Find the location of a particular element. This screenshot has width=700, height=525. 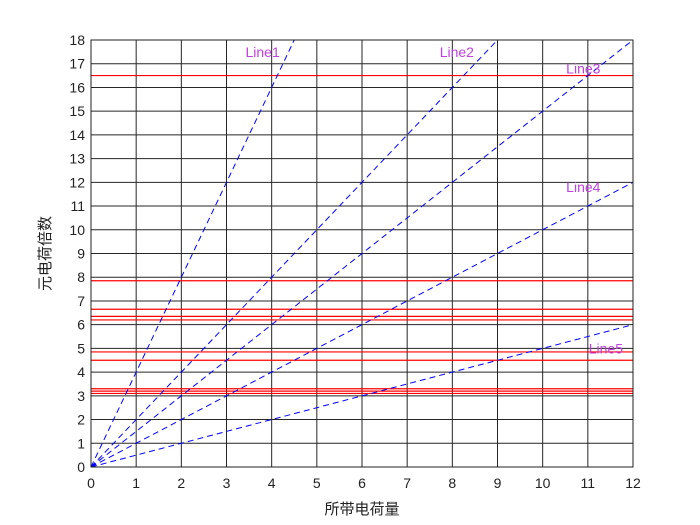

x-tick-label: 5 is located at coordinates (317, 483).